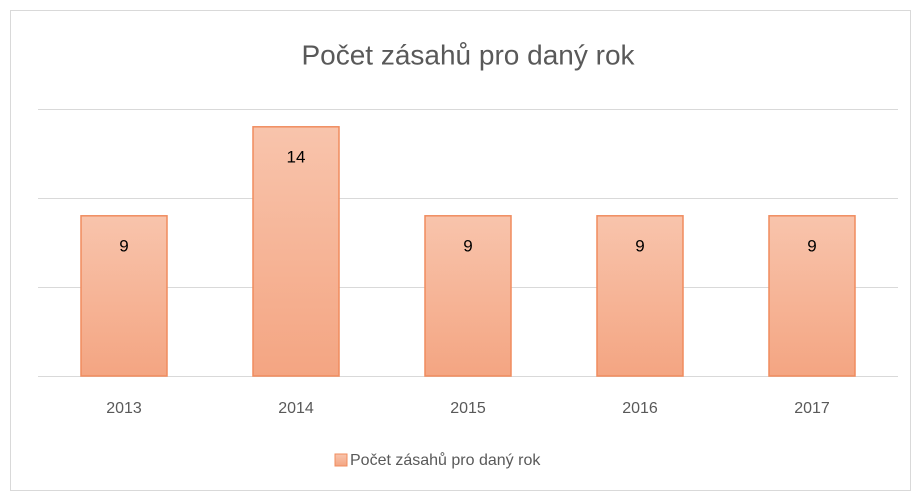 This screenshot has width=914, height=492. What do you see at coordinates (468, 408) in the screenshot?
I see `x-tick-label: 2015` at bounding box center [468, 408].